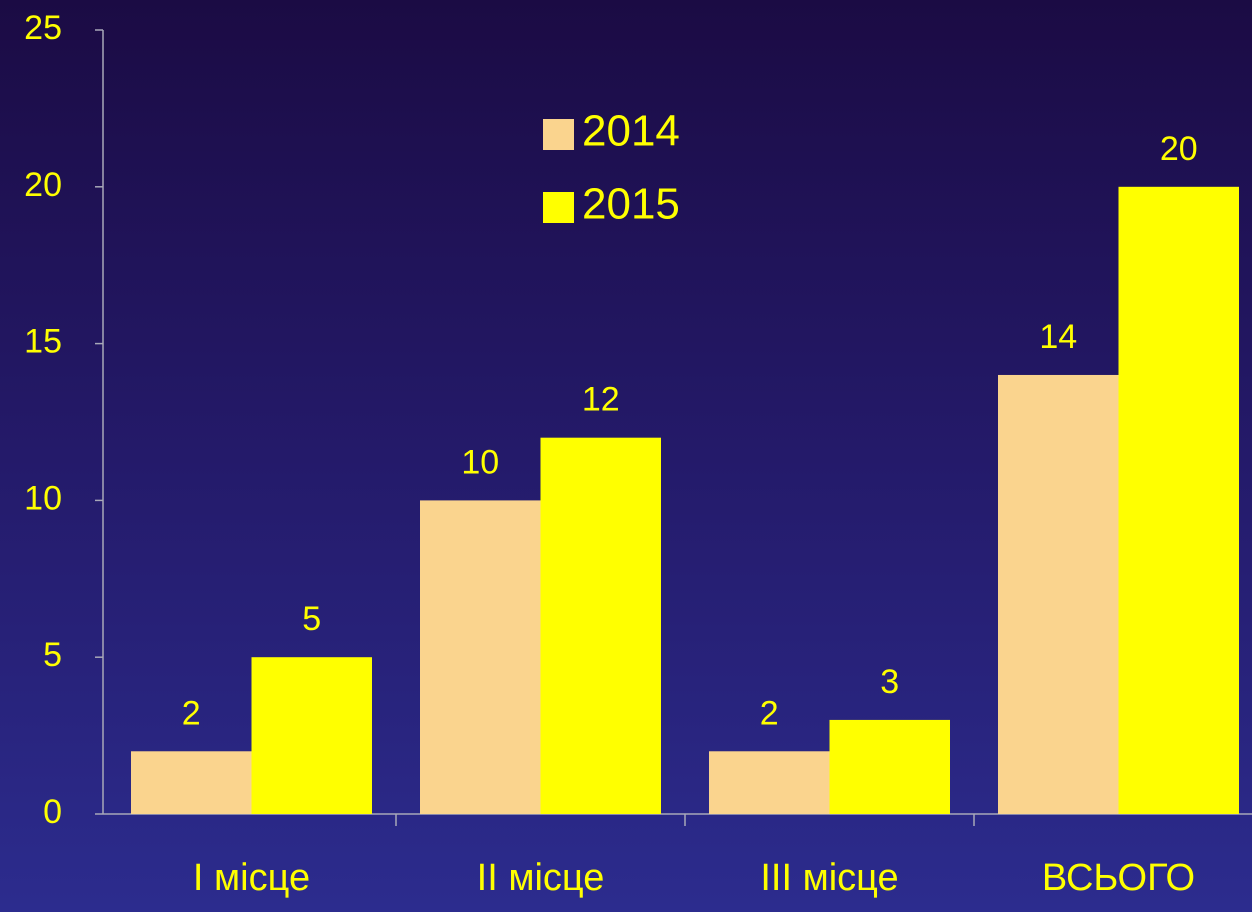  What do you see at coordinates (1058, 337) in the screenshot?
I see `value-label: 14` at bounding box center [1058, 337].